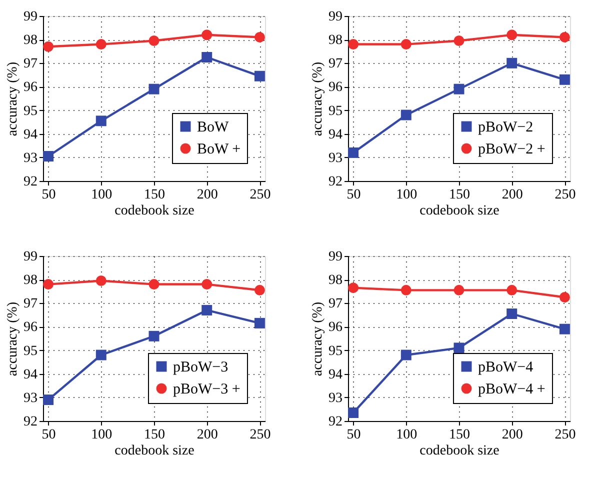 The image size is (591, 483). Describe the element at coordinates (206, 390) in the screenshot. I see `legend-label: pBoW−3 +` at that location.